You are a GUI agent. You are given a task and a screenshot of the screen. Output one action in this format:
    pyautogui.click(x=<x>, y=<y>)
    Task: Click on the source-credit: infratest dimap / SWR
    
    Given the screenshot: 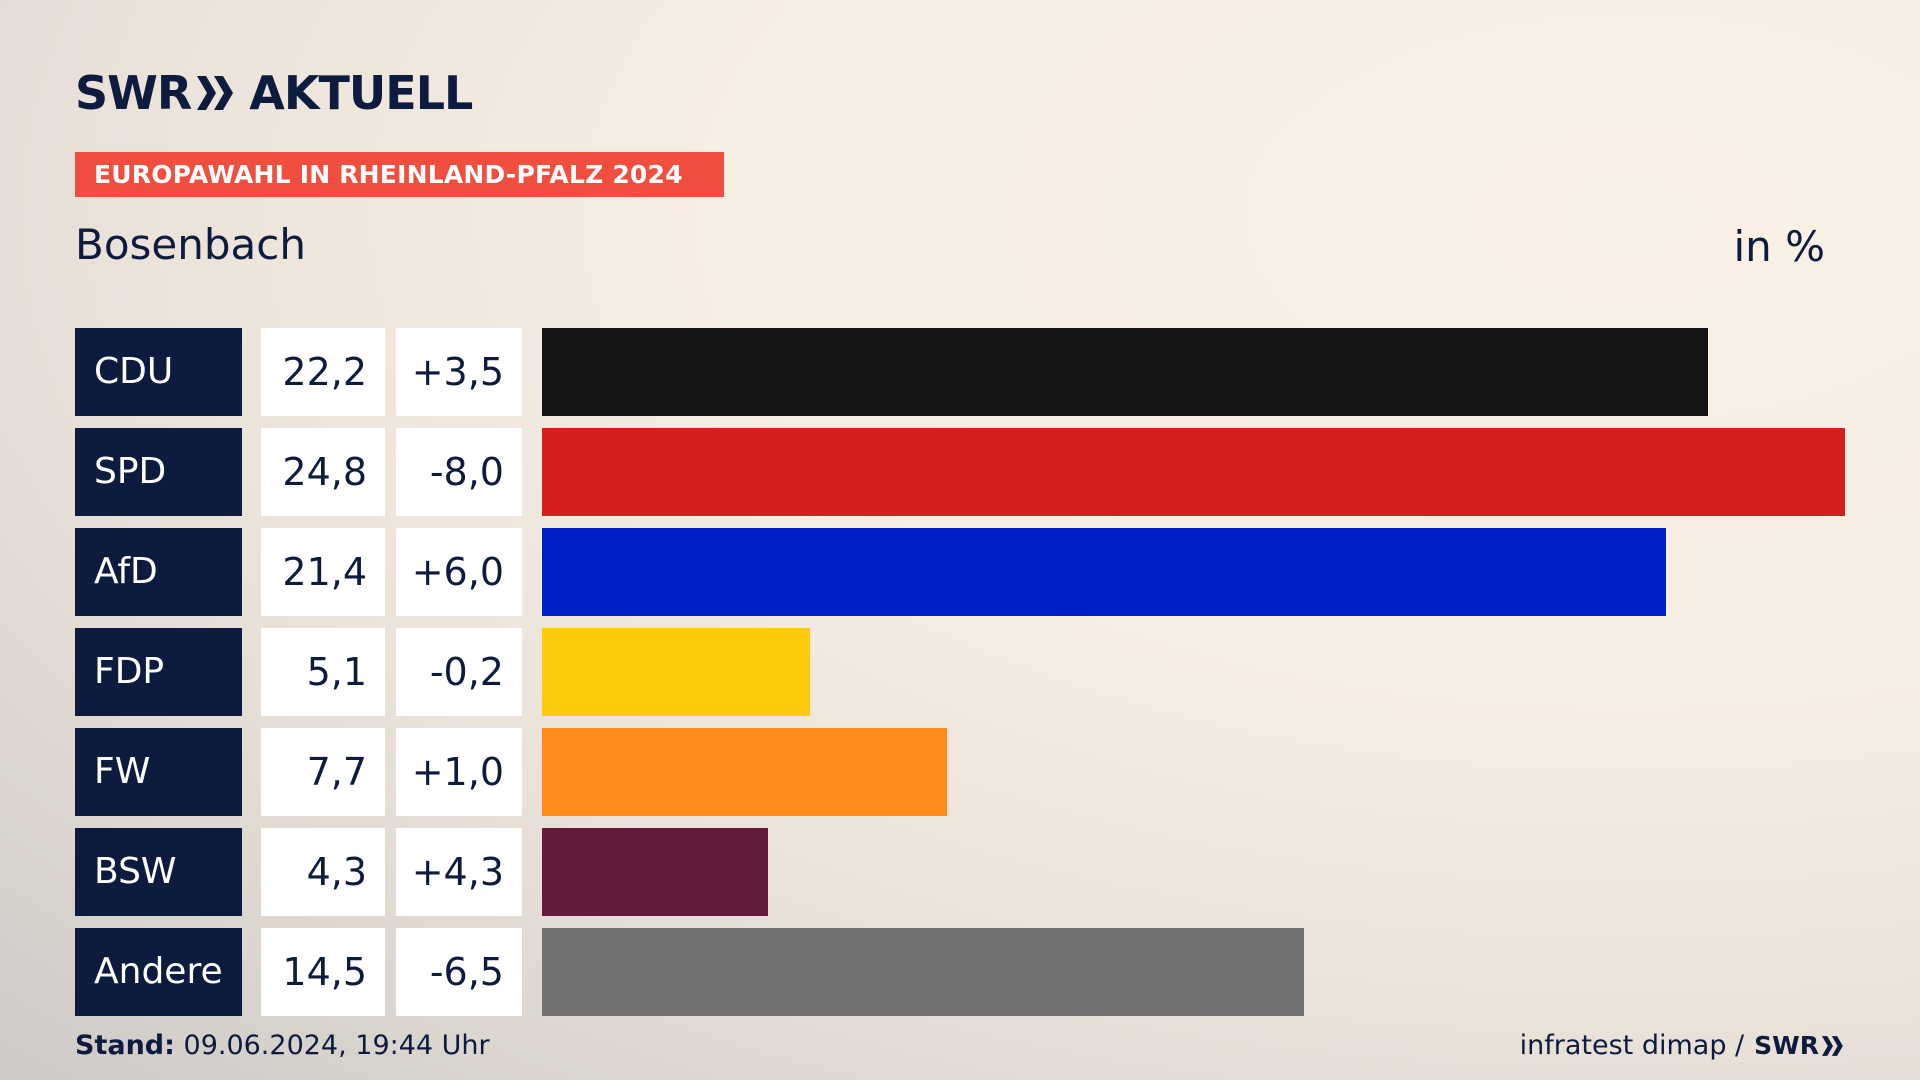 What is the action you would take?
    pyautogui.click(x=1682, y=1045)
    